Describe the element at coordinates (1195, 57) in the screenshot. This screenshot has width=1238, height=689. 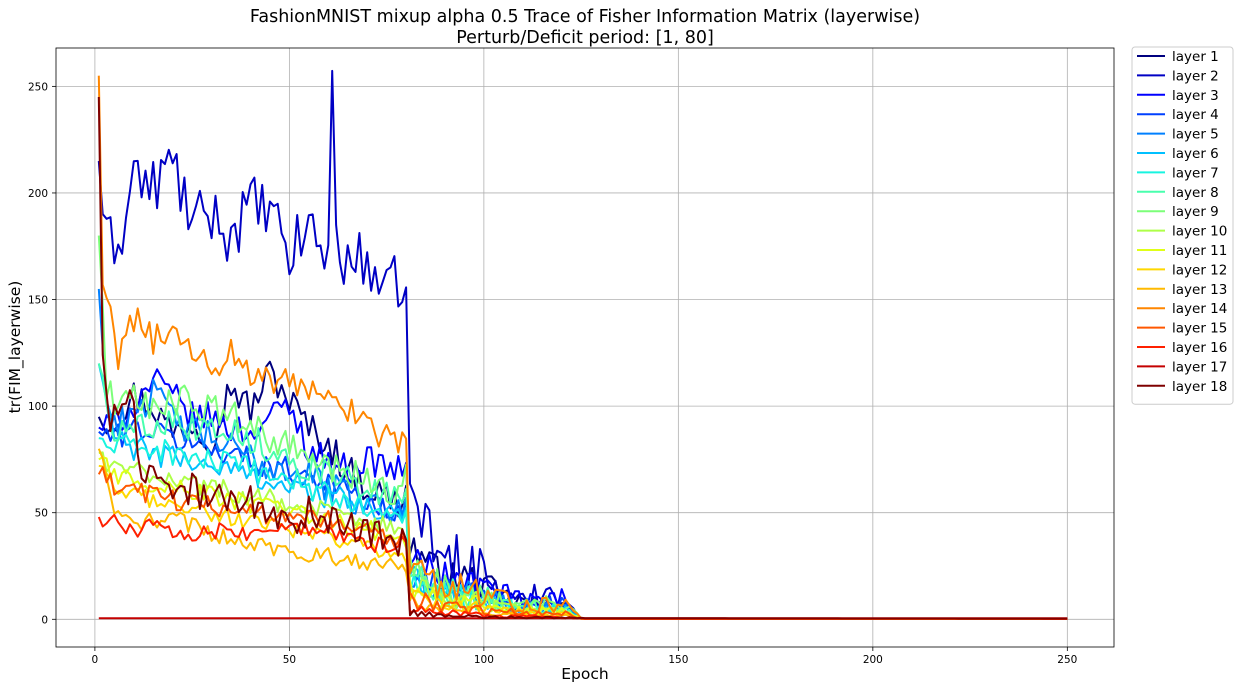
I see `legend-label: layer 1` at that location.